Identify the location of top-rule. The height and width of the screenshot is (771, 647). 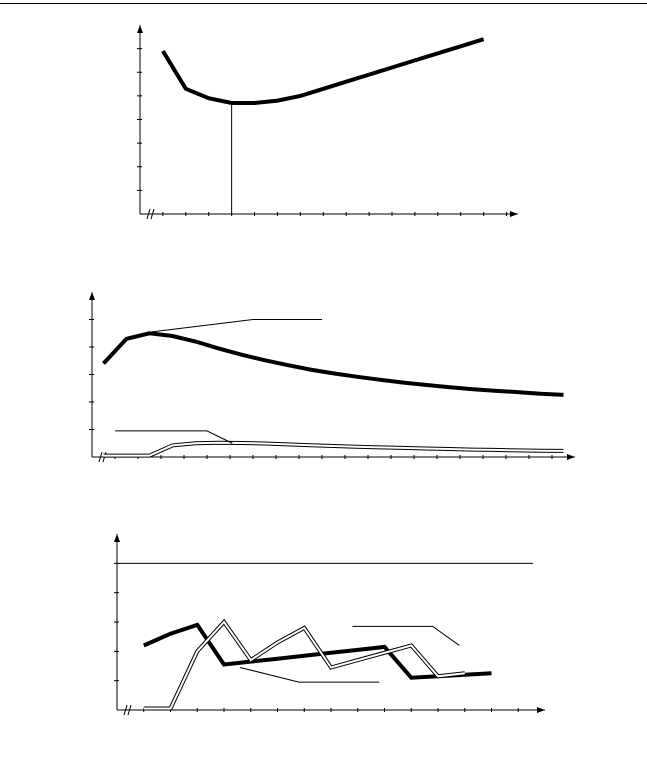
(323, 3).